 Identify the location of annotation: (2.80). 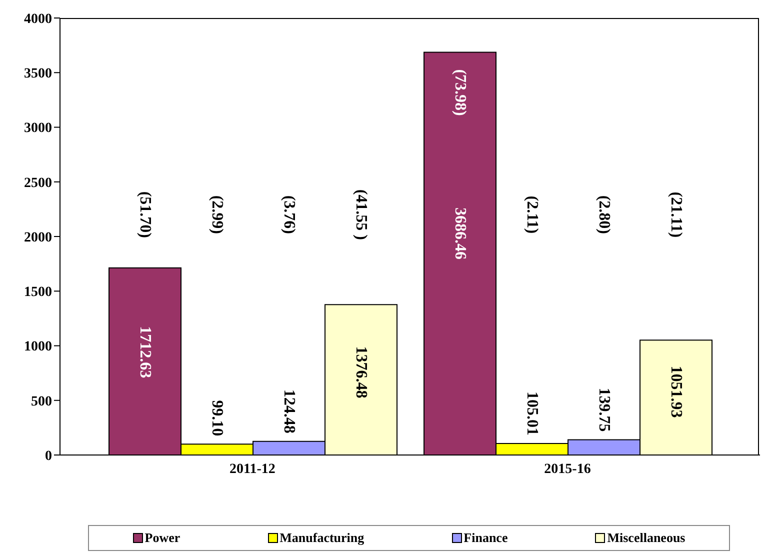
(604, 214).